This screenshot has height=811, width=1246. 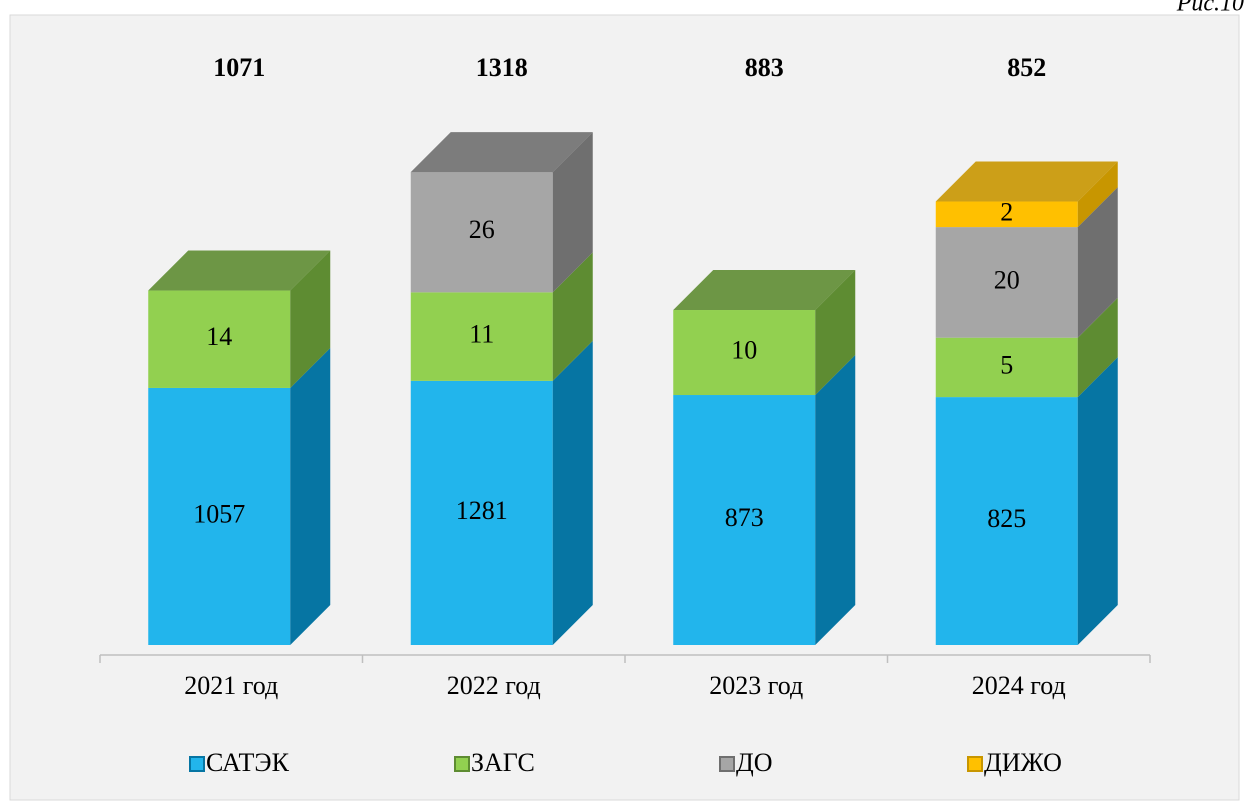 I want to click on data-label: 20, so click(x=1007, y=279).